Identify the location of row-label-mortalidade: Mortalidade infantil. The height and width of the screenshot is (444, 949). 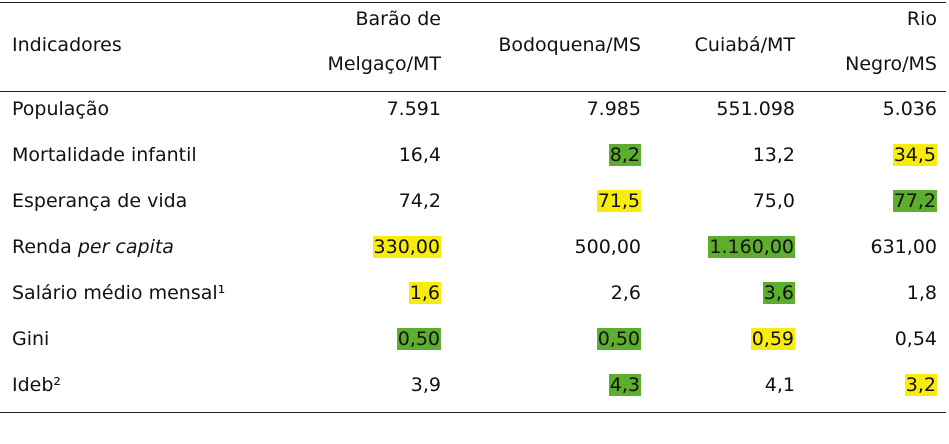
(104, 155).